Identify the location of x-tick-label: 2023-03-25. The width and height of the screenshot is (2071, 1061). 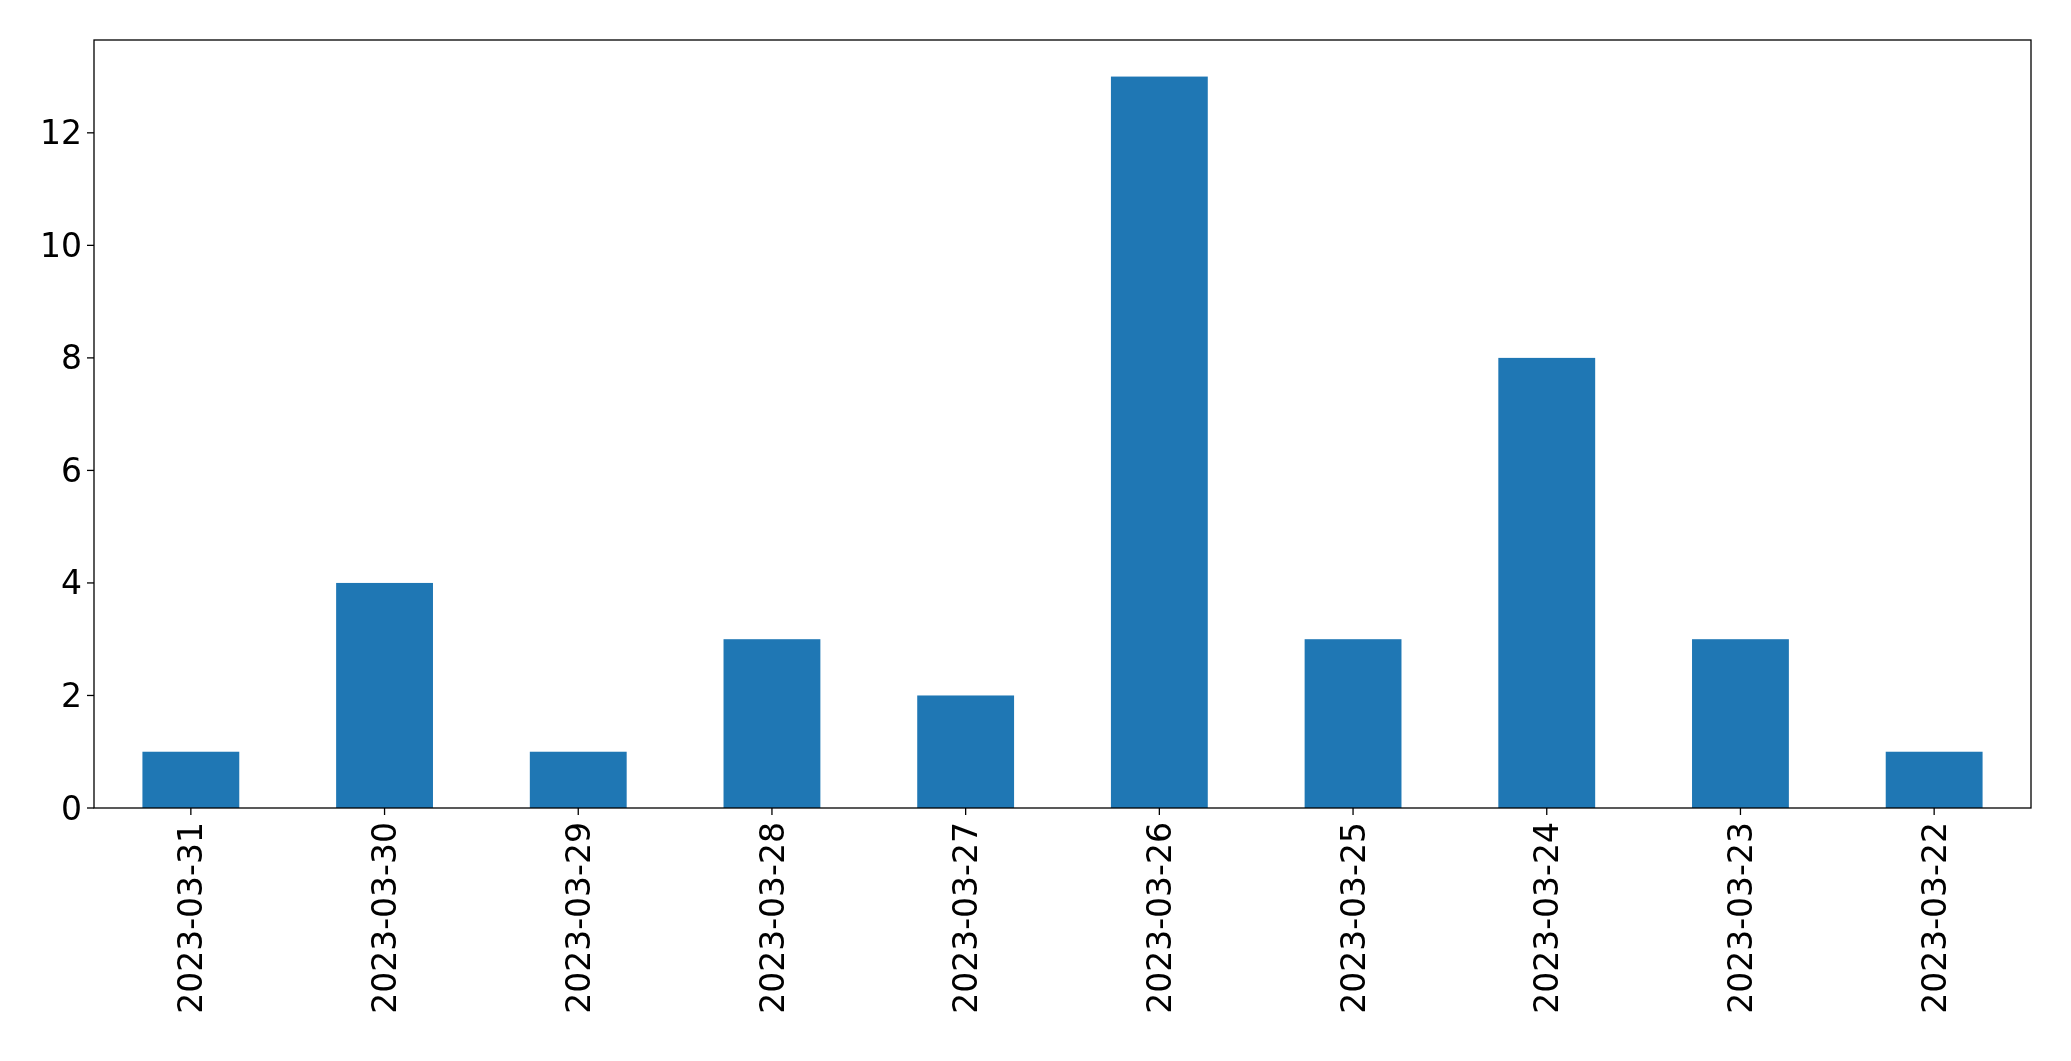
(1353, 918).